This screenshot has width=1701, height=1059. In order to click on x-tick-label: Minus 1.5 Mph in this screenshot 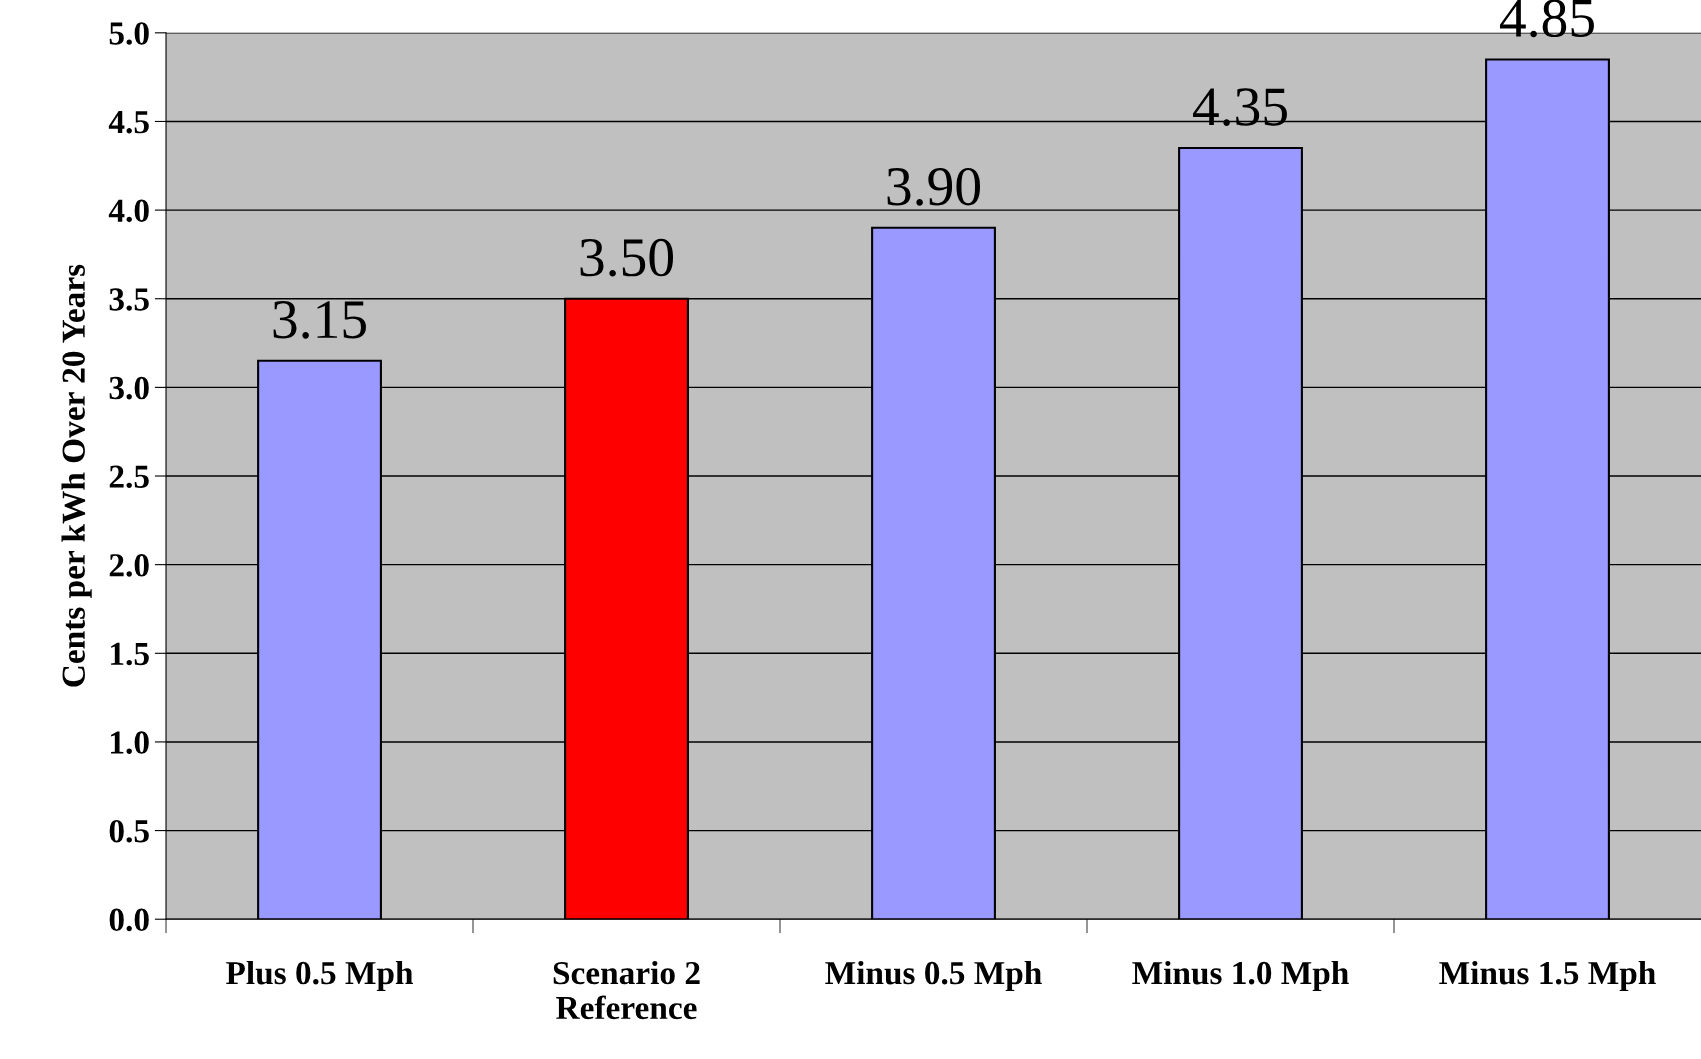, I will do `click(1547, 976)`.